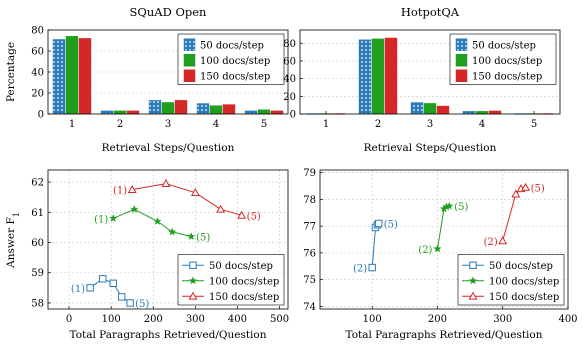  What do you see at coordinates (289, 97) in the screenshot?
I see `y-tick-label: 20` at bounding box center [289, 97].